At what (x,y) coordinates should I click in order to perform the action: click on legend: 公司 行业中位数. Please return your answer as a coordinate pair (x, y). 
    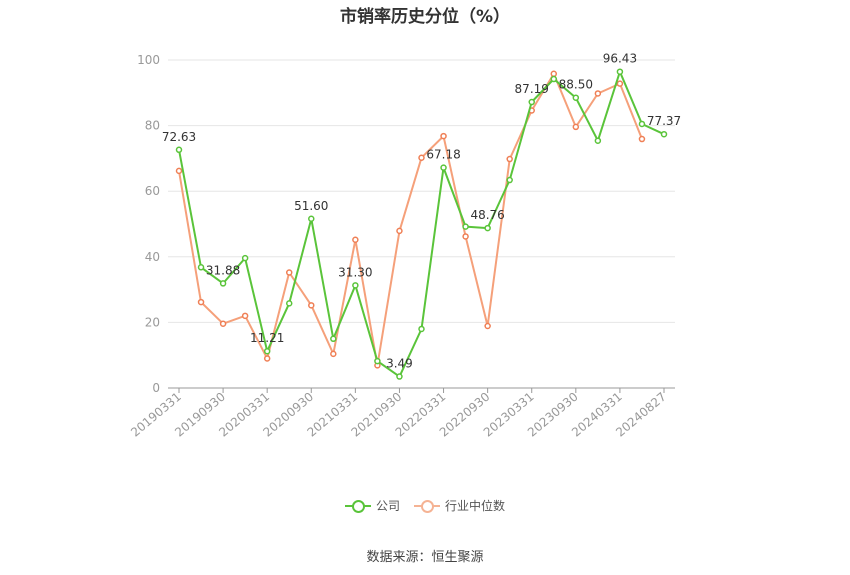
    Looking at the image, I should click on (425, 505).